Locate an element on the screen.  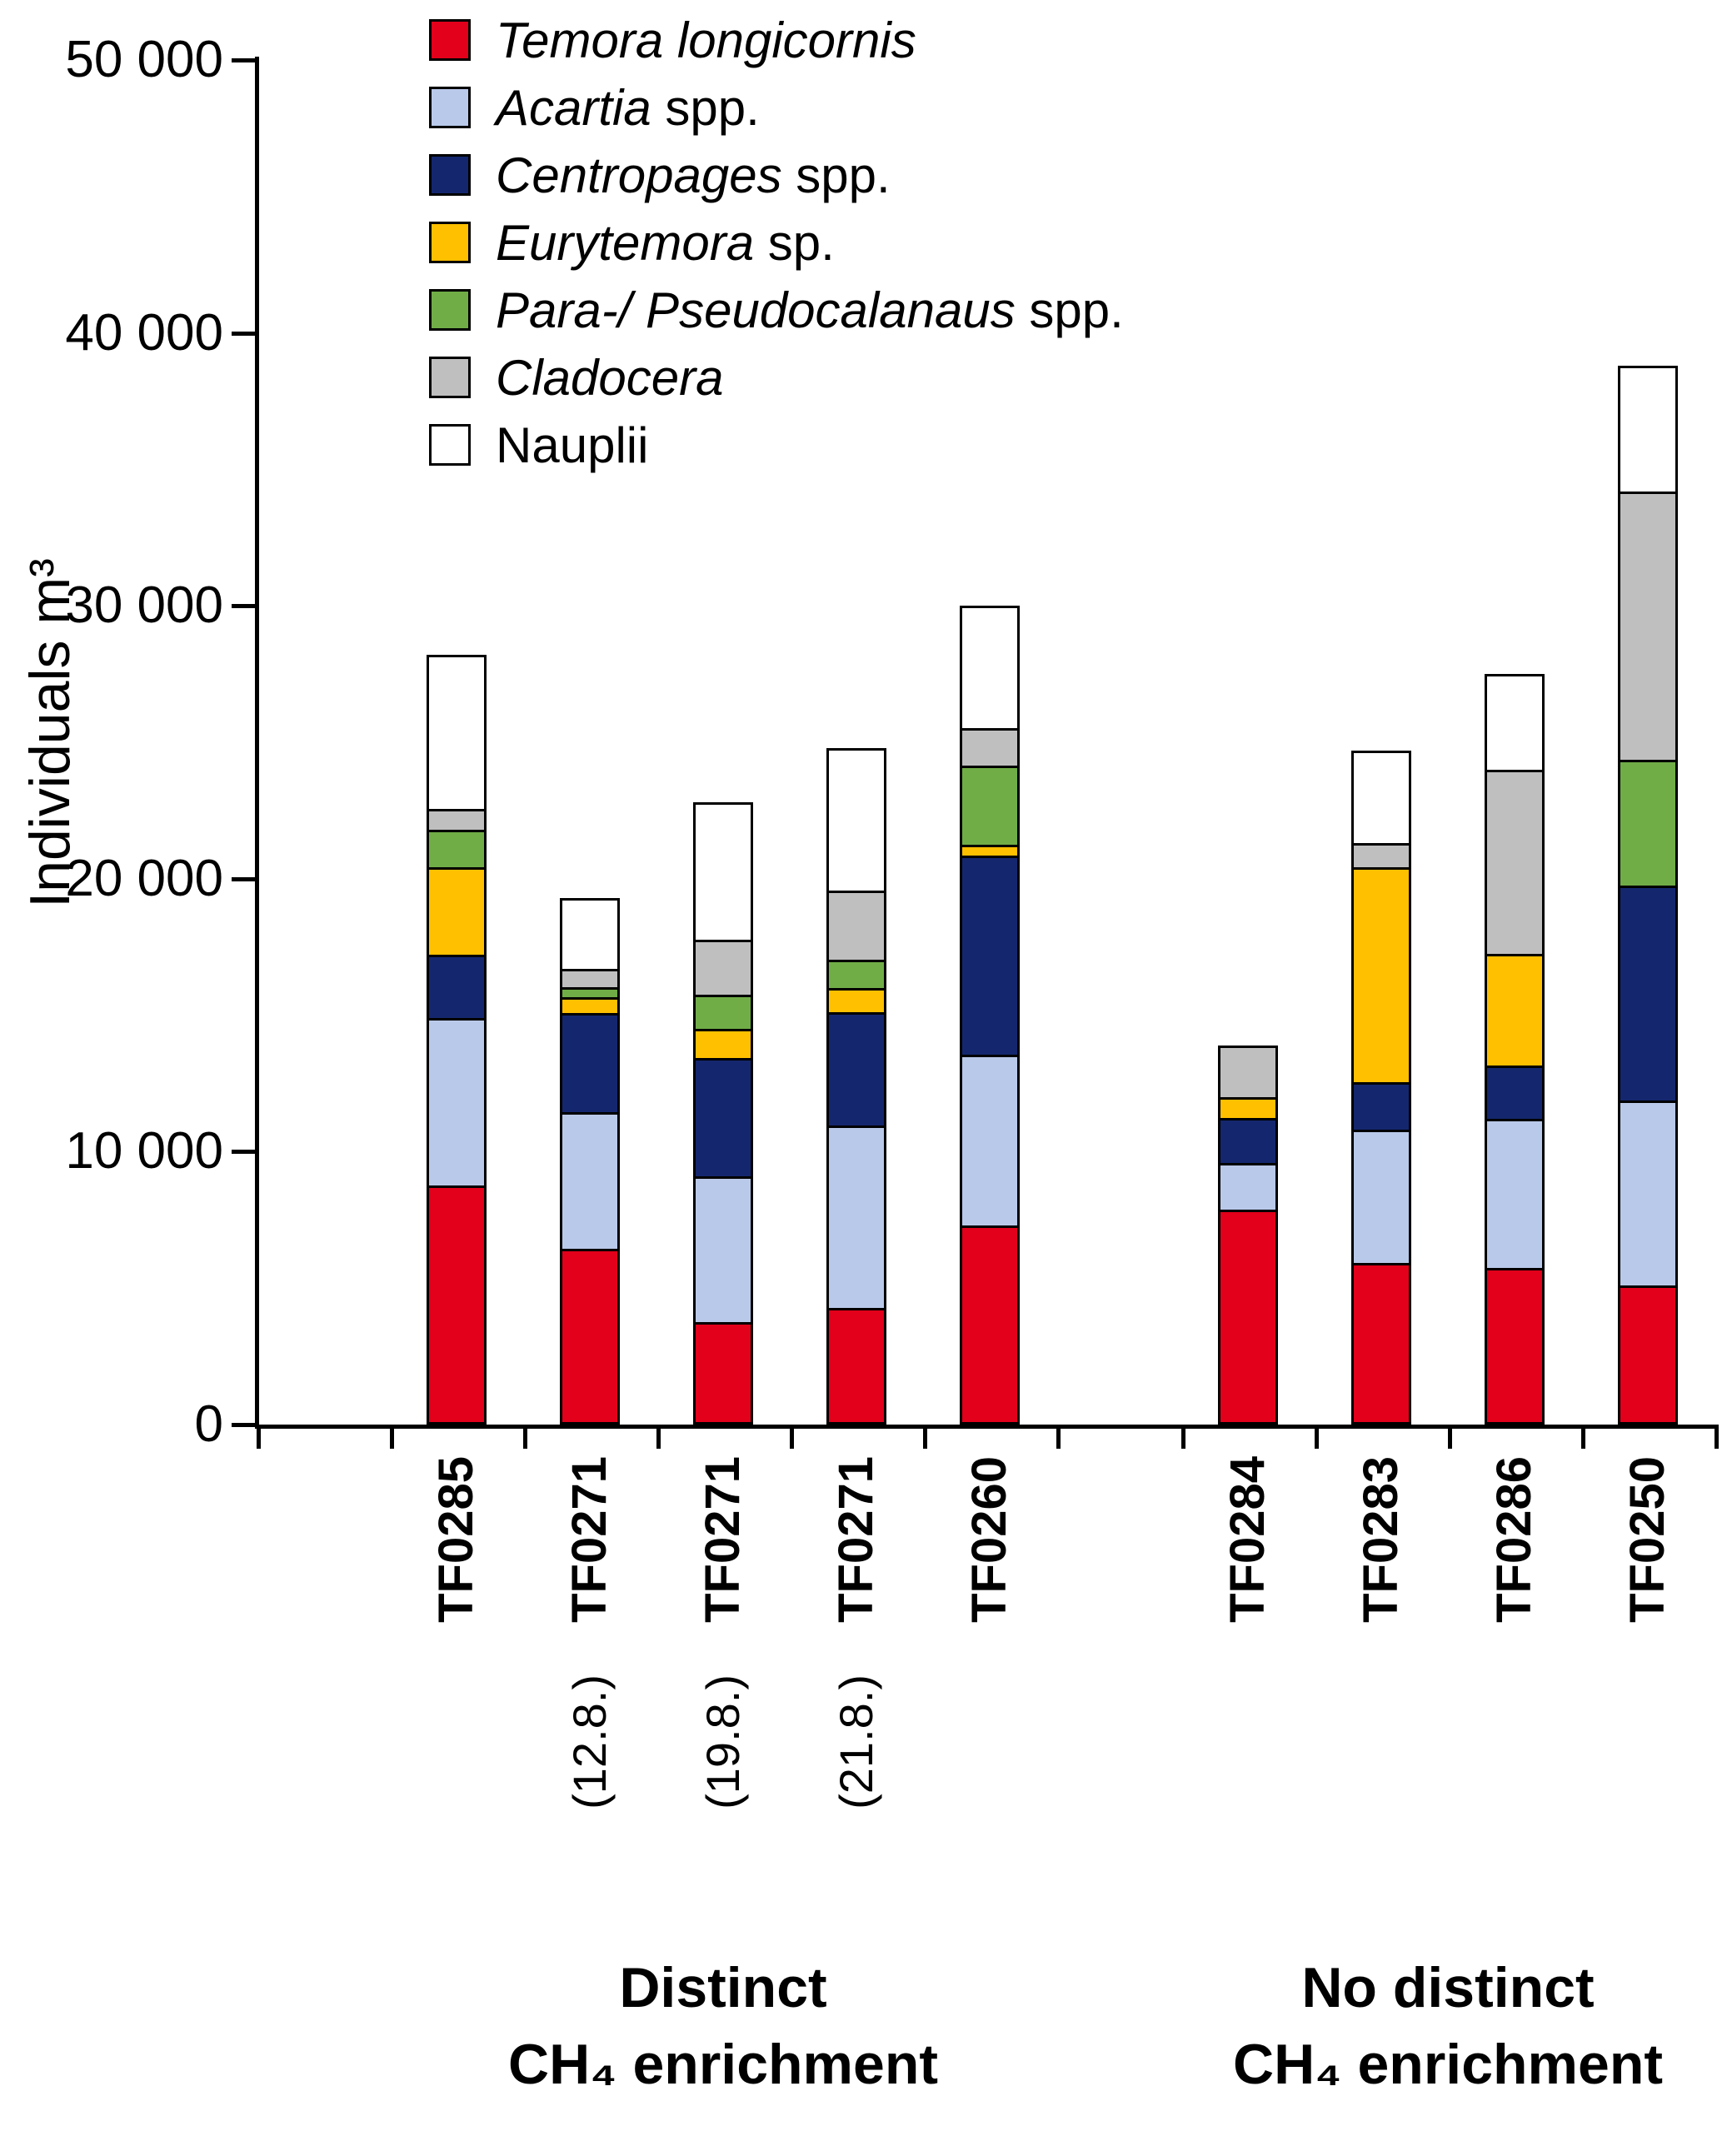
stacked-bar-tf0285 is located at coordinates (457, 1040).